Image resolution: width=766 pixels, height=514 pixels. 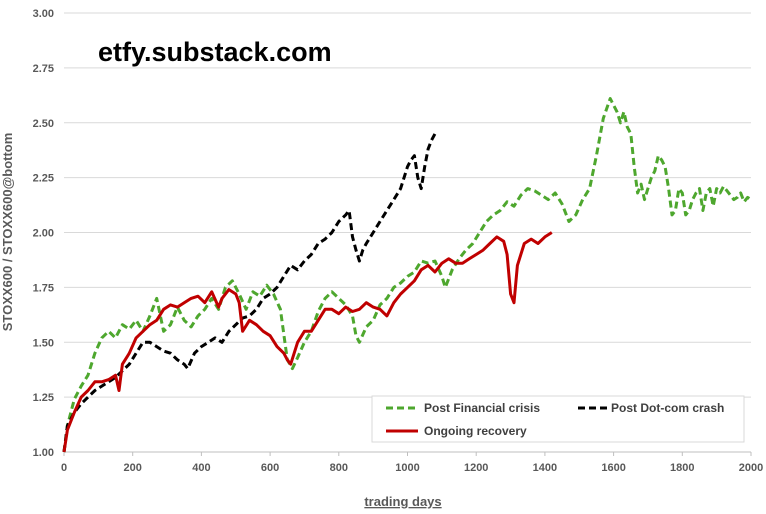 I want to click on x-tick-label: 600, so click(x=270, y=468).